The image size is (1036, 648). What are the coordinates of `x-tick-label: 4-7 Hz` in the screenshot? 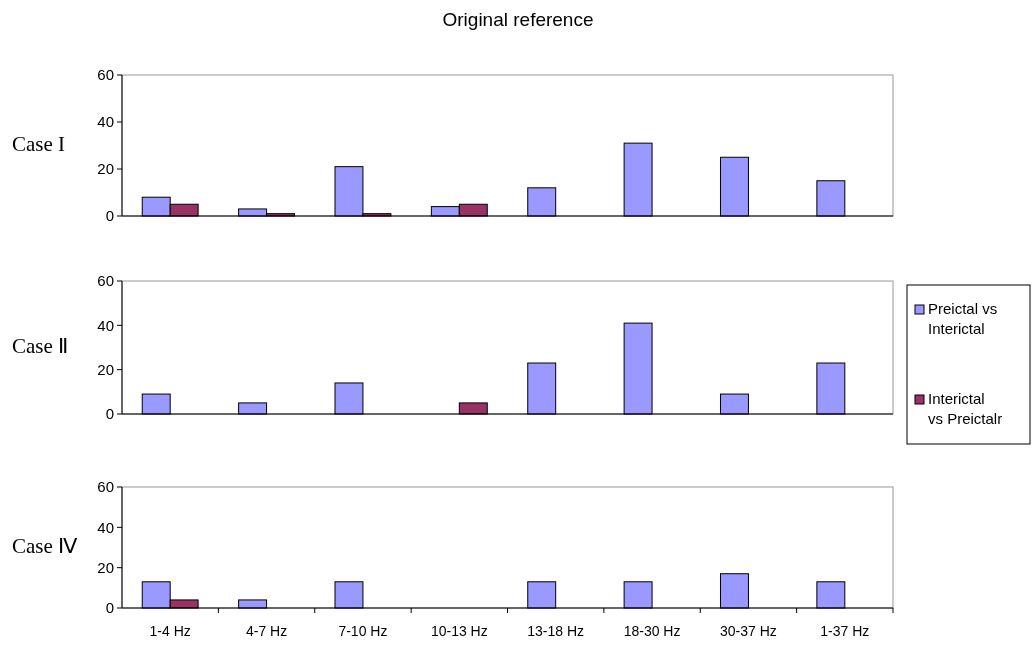 It's located at (266, 631).